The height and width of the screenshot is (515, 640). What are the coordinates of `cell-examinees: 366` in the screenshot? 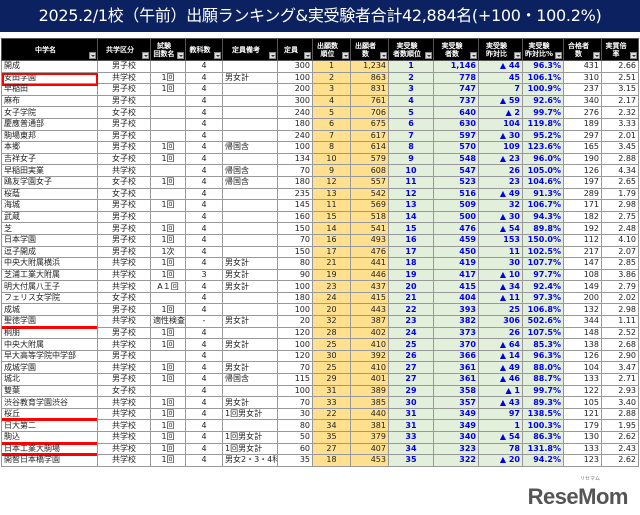 It's located at (456, 356).